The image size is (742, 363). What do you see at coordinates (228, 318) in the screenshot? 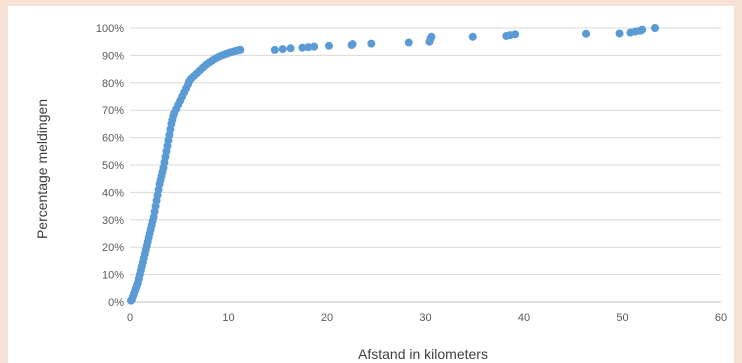
I see `x-tick-label: 10` at bounding box center [228, 318].